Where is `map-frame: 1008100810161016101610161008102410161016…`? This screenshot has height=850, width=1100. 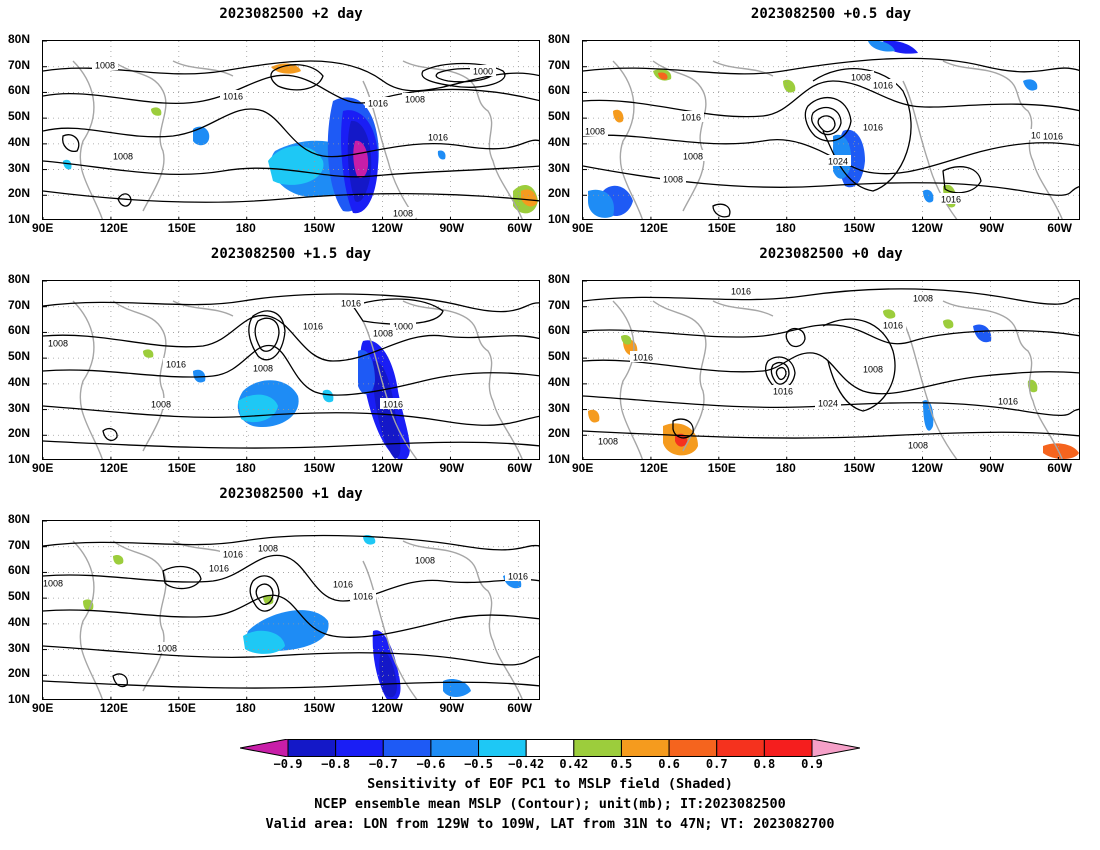 map-frame: 1008100810161016101610161008102410161016… is located at coordinates (831, 130).